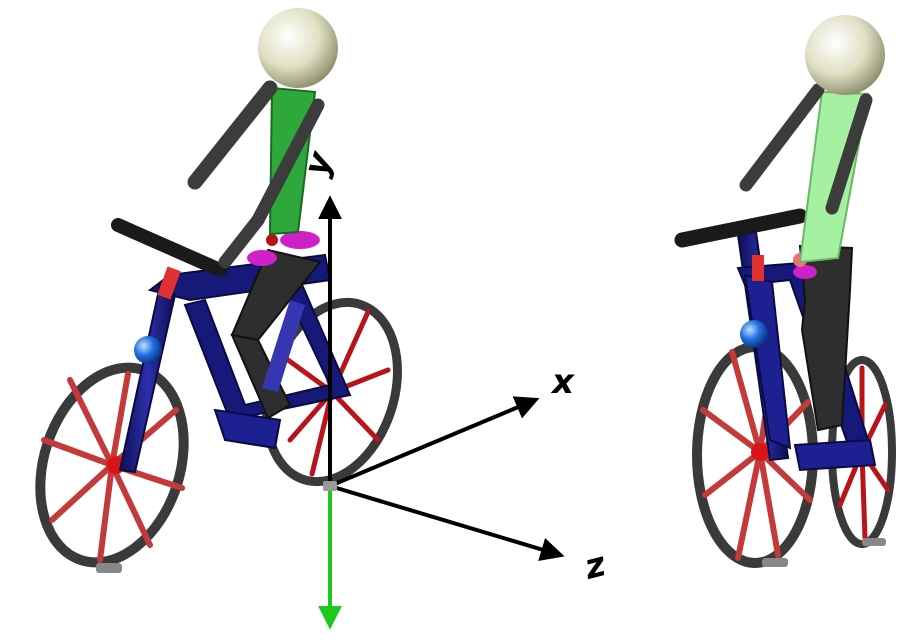 The width and height of the screenshot is (921, 643). What do you see at coordinates (434, 442) in the screenshot?
I see `x-axis-arrow` at bounding box center [434, 442].